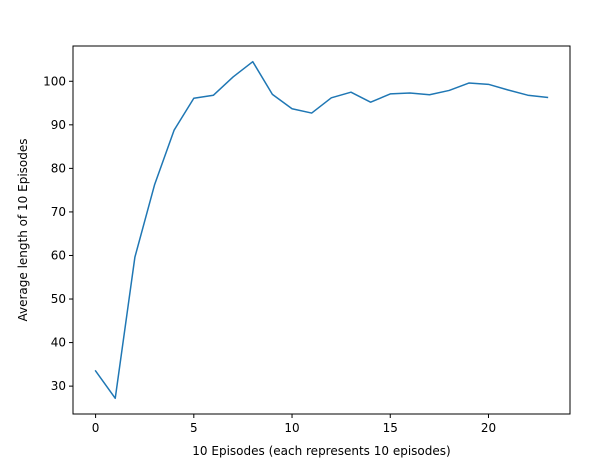 The image size is (614, 466). Describe the element at coordinates (96, 428) in the screenshot. I see `x-tick-label: 0` at that location.